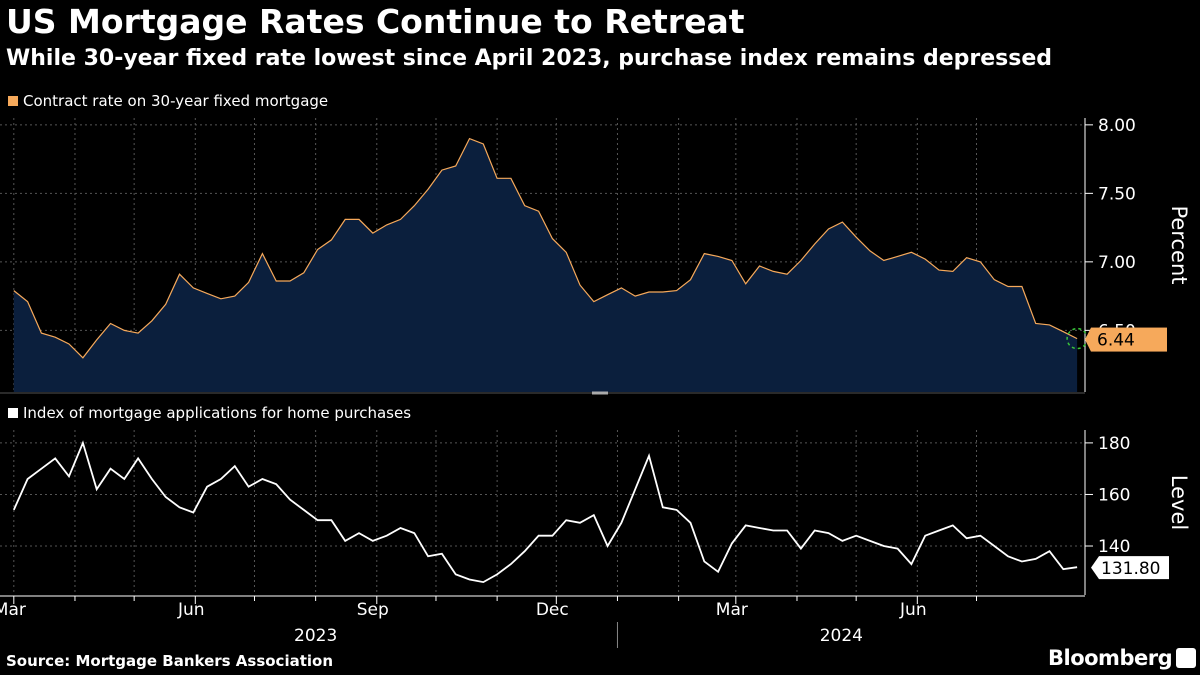 The image size is (1200, 675). I want to click on x-year-label: 2023, so click(315, 636).